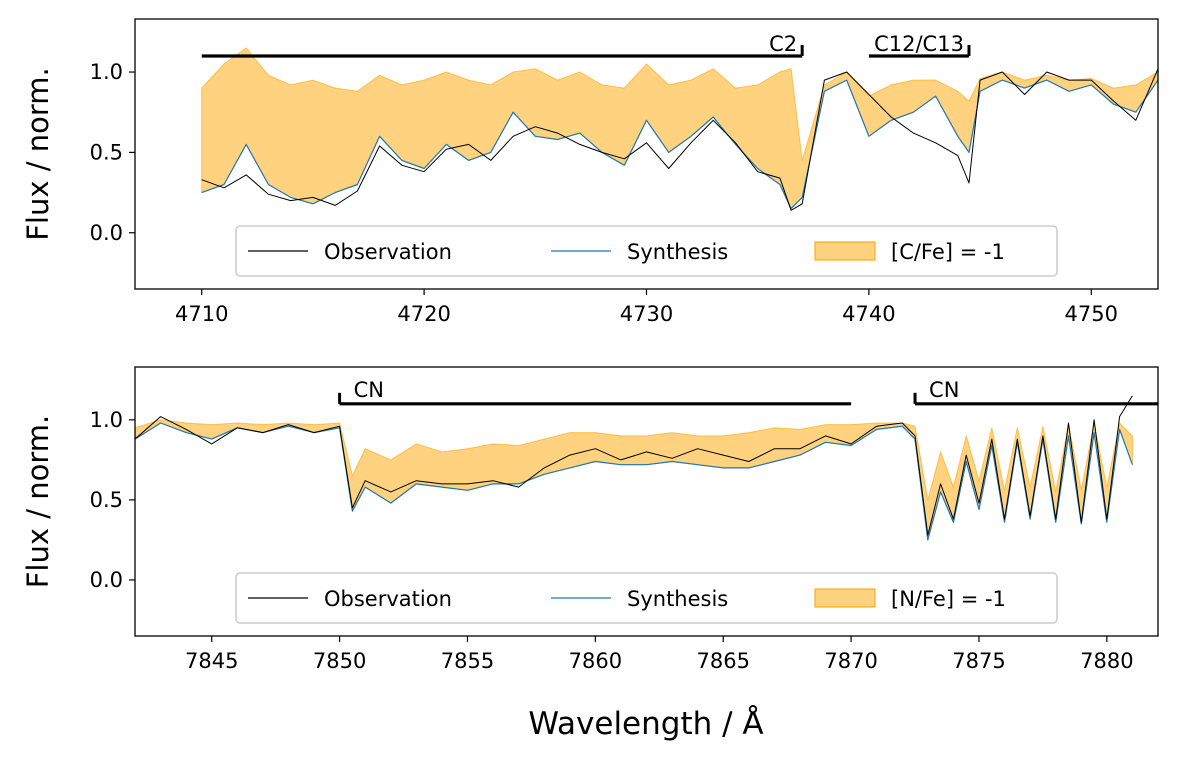 This screenshot has height=771, width=1178. I want to click on legend-label: [N/Fe] = -1, so click(948, 599).